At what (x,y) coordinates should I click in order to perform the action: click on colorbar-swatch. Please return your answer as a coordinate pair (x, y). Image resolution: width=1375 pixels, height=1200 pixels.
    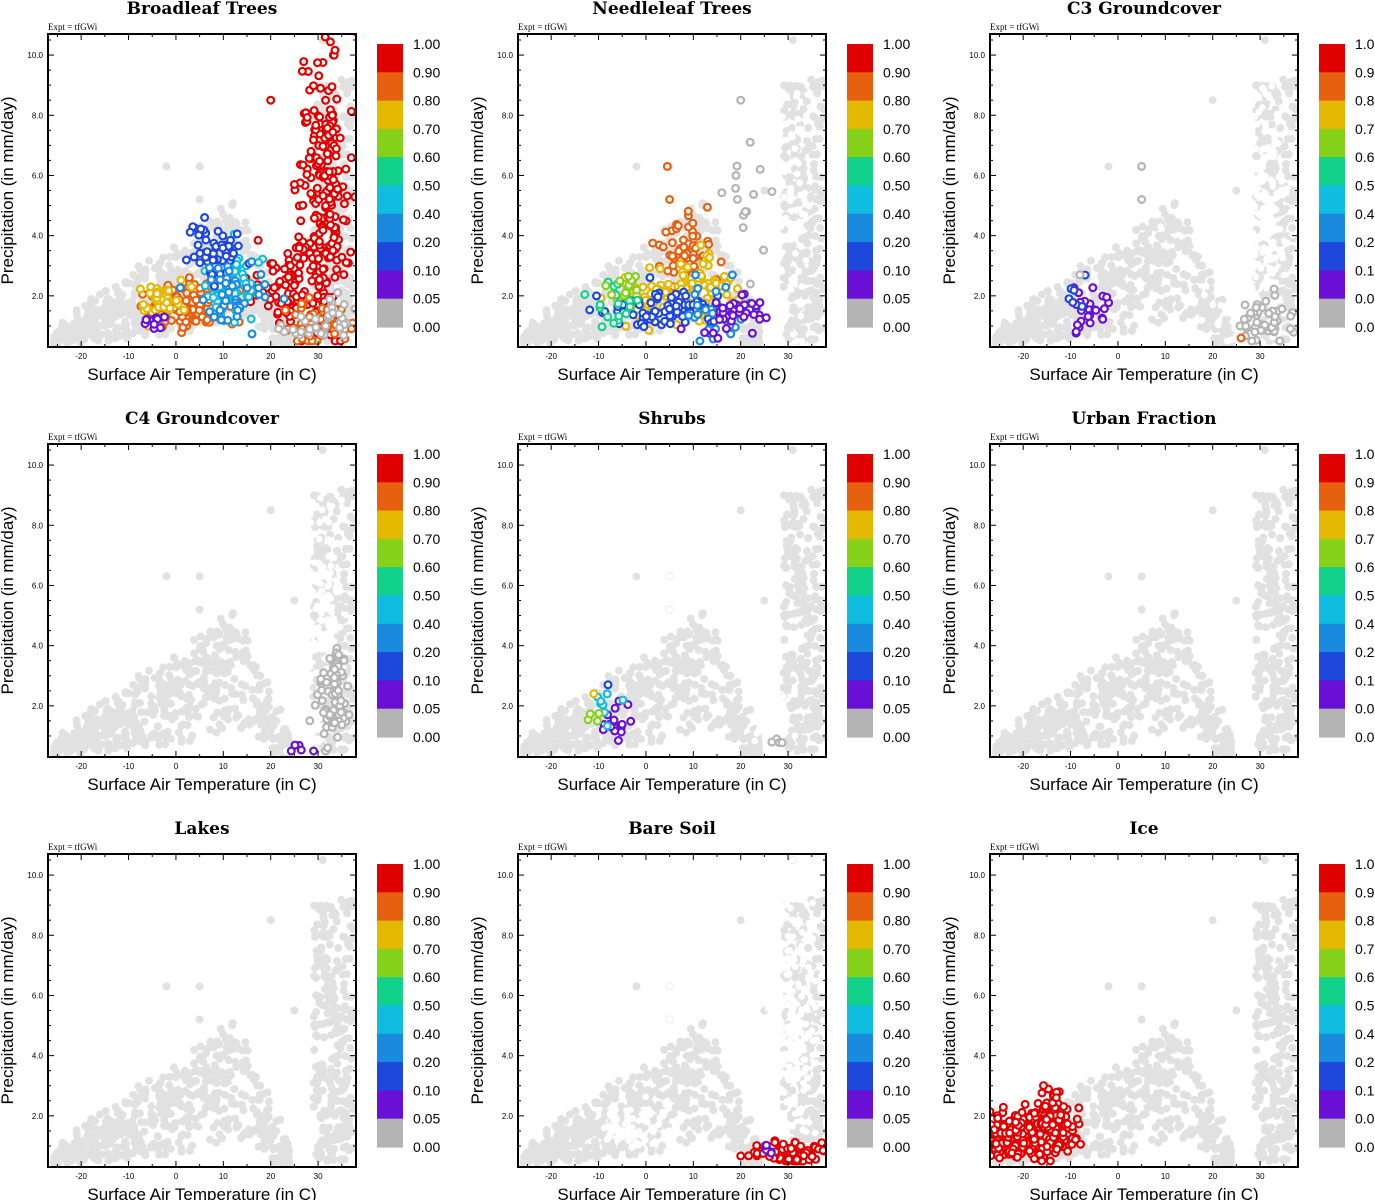
    Looking at the image, I should click on (390, 256).